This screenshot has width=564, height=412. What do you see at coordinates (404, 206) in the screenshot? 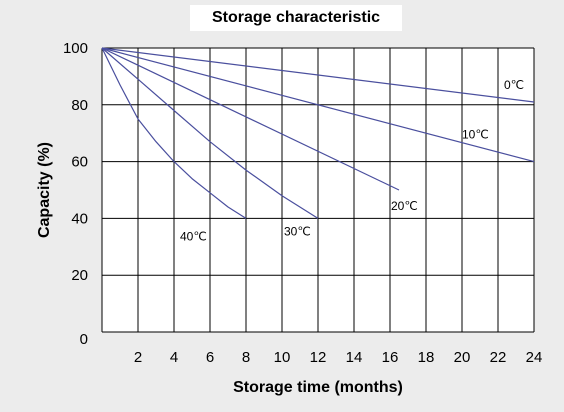
I see `series-label-2: 20℃` at bounding box center [404, 206].